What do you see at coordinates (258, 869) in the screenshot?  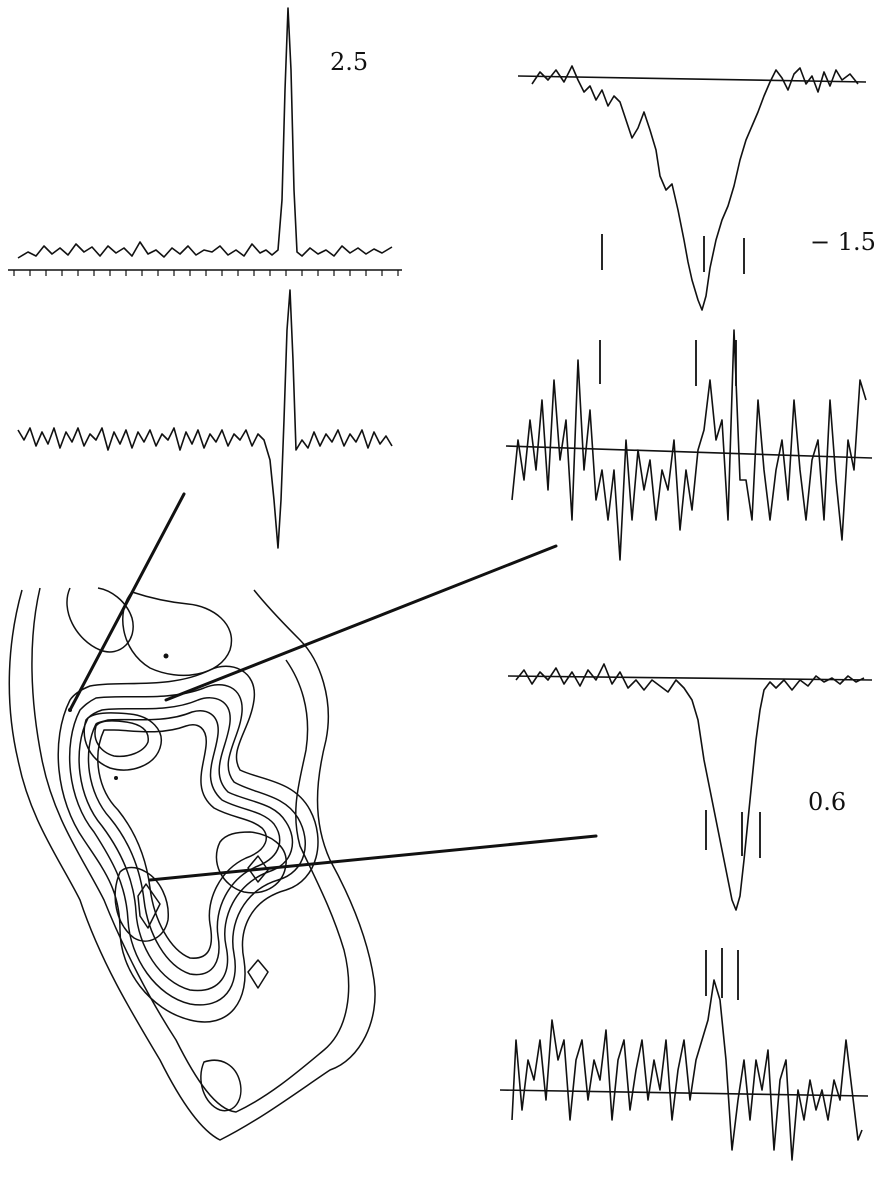 I see `contour-third-inner` at bounding box center [258, 869].